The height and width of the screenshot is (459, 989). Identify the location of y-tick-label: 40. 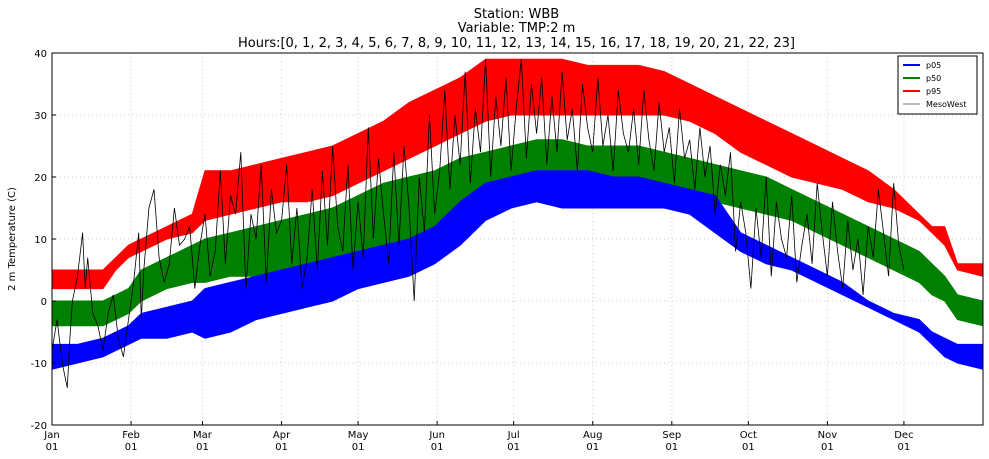
(40, 54).